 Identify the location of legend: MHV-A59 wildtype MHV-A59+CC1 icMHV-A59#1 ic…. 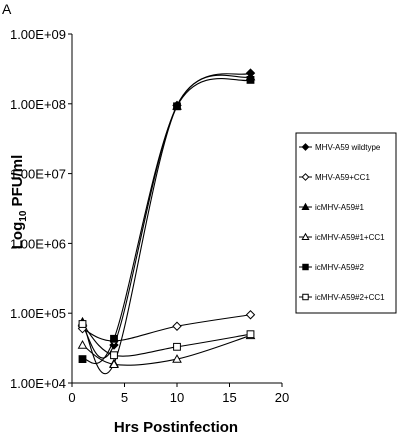
(346, 223).